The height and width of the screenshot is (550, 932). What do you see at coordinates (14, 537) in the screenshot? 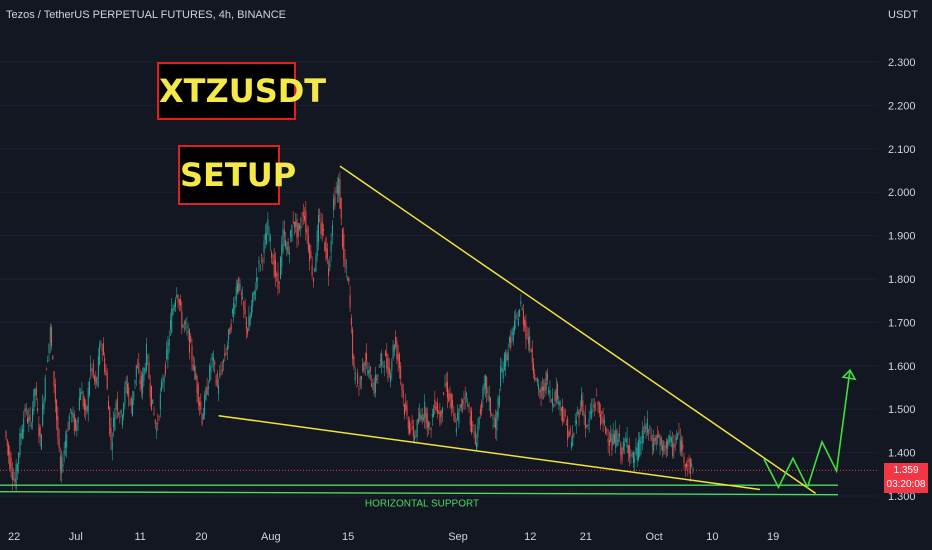
I see `time-tick-0: 22` at bounding box center [14, 537].